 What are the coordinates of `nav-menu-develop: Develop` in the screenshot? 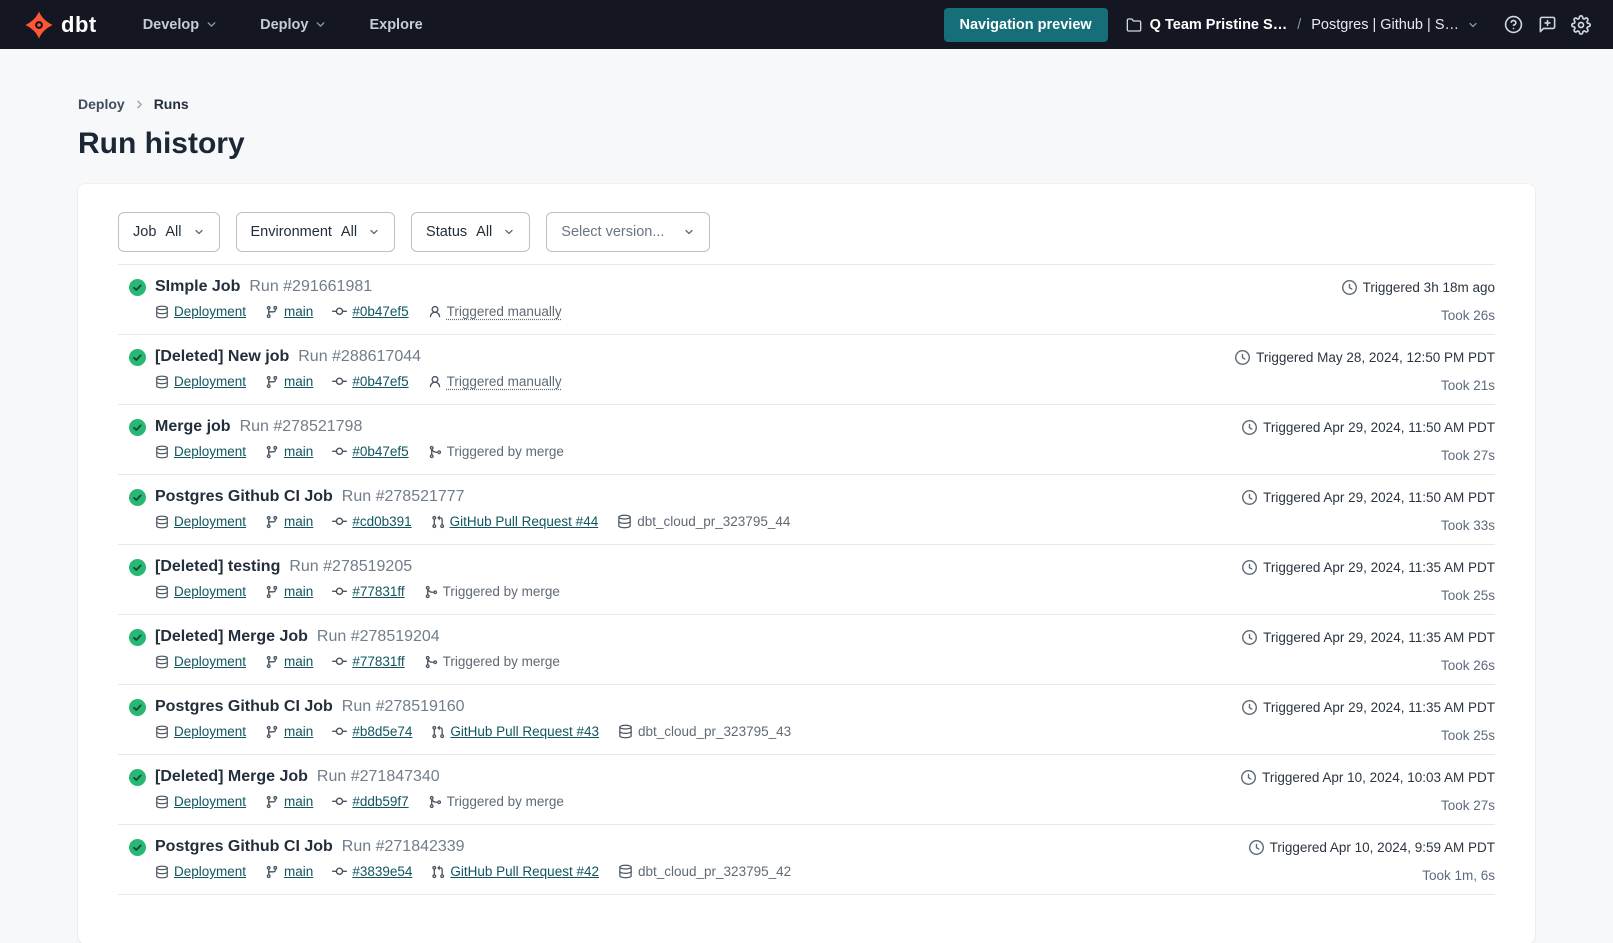 It's located at (180, 25).